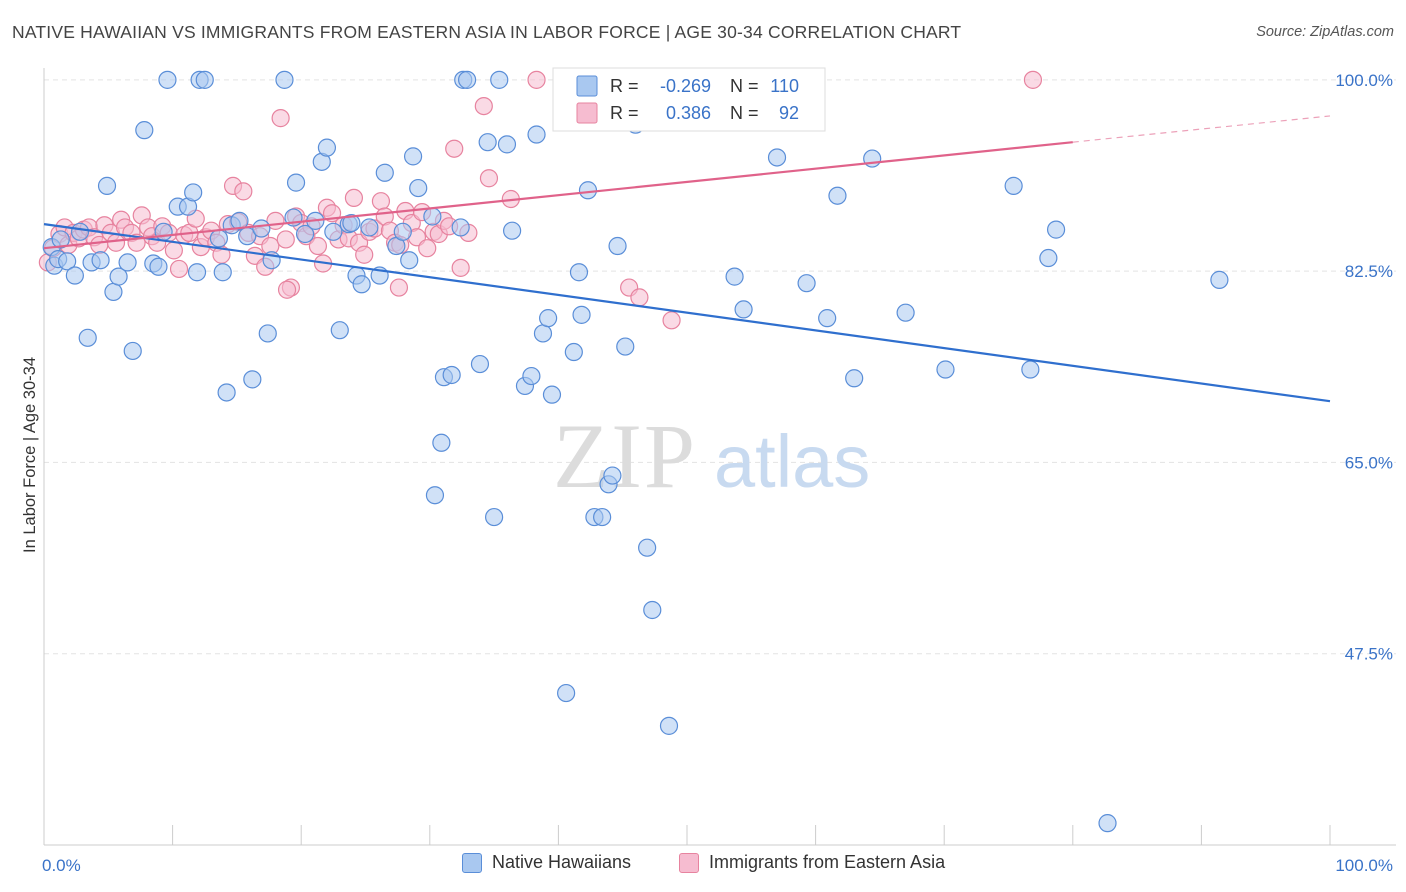 This screenshot has width=1406, height=892. What do you see at coordinates (827, 862) in the screenshot?
I see `legend-label-immigrants-from-eastern-asia: Immigrants from Eastern Asia` at bounding box center [827, 862].